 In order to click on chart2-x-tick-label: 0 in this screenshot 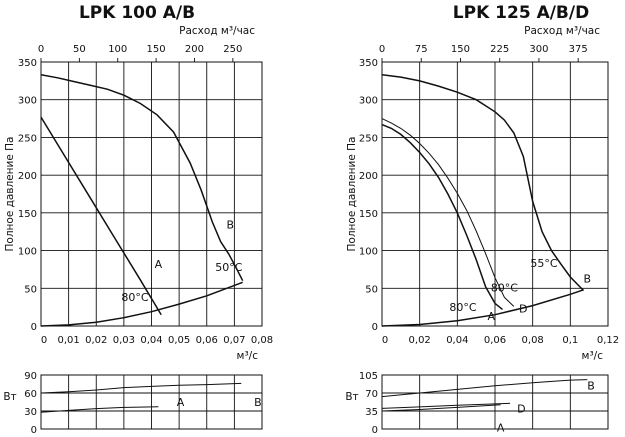, I will do `click(385, 340)`.